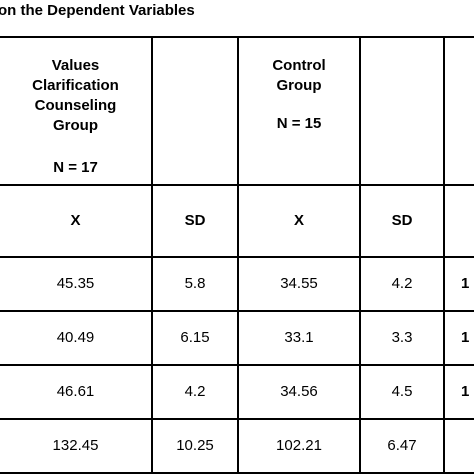 The height and width of the screenshot is (474, 474). Describe the element at coordinates (402, 337) in the screenshot. I see `table-cell: 3.3` at that location.